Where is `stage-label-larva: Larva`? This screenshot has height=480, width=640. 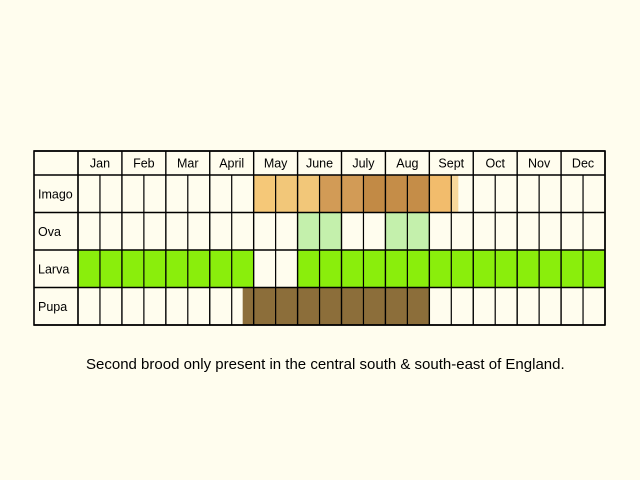
stage-label-larva: Larva is located at coordinates (53, 269).